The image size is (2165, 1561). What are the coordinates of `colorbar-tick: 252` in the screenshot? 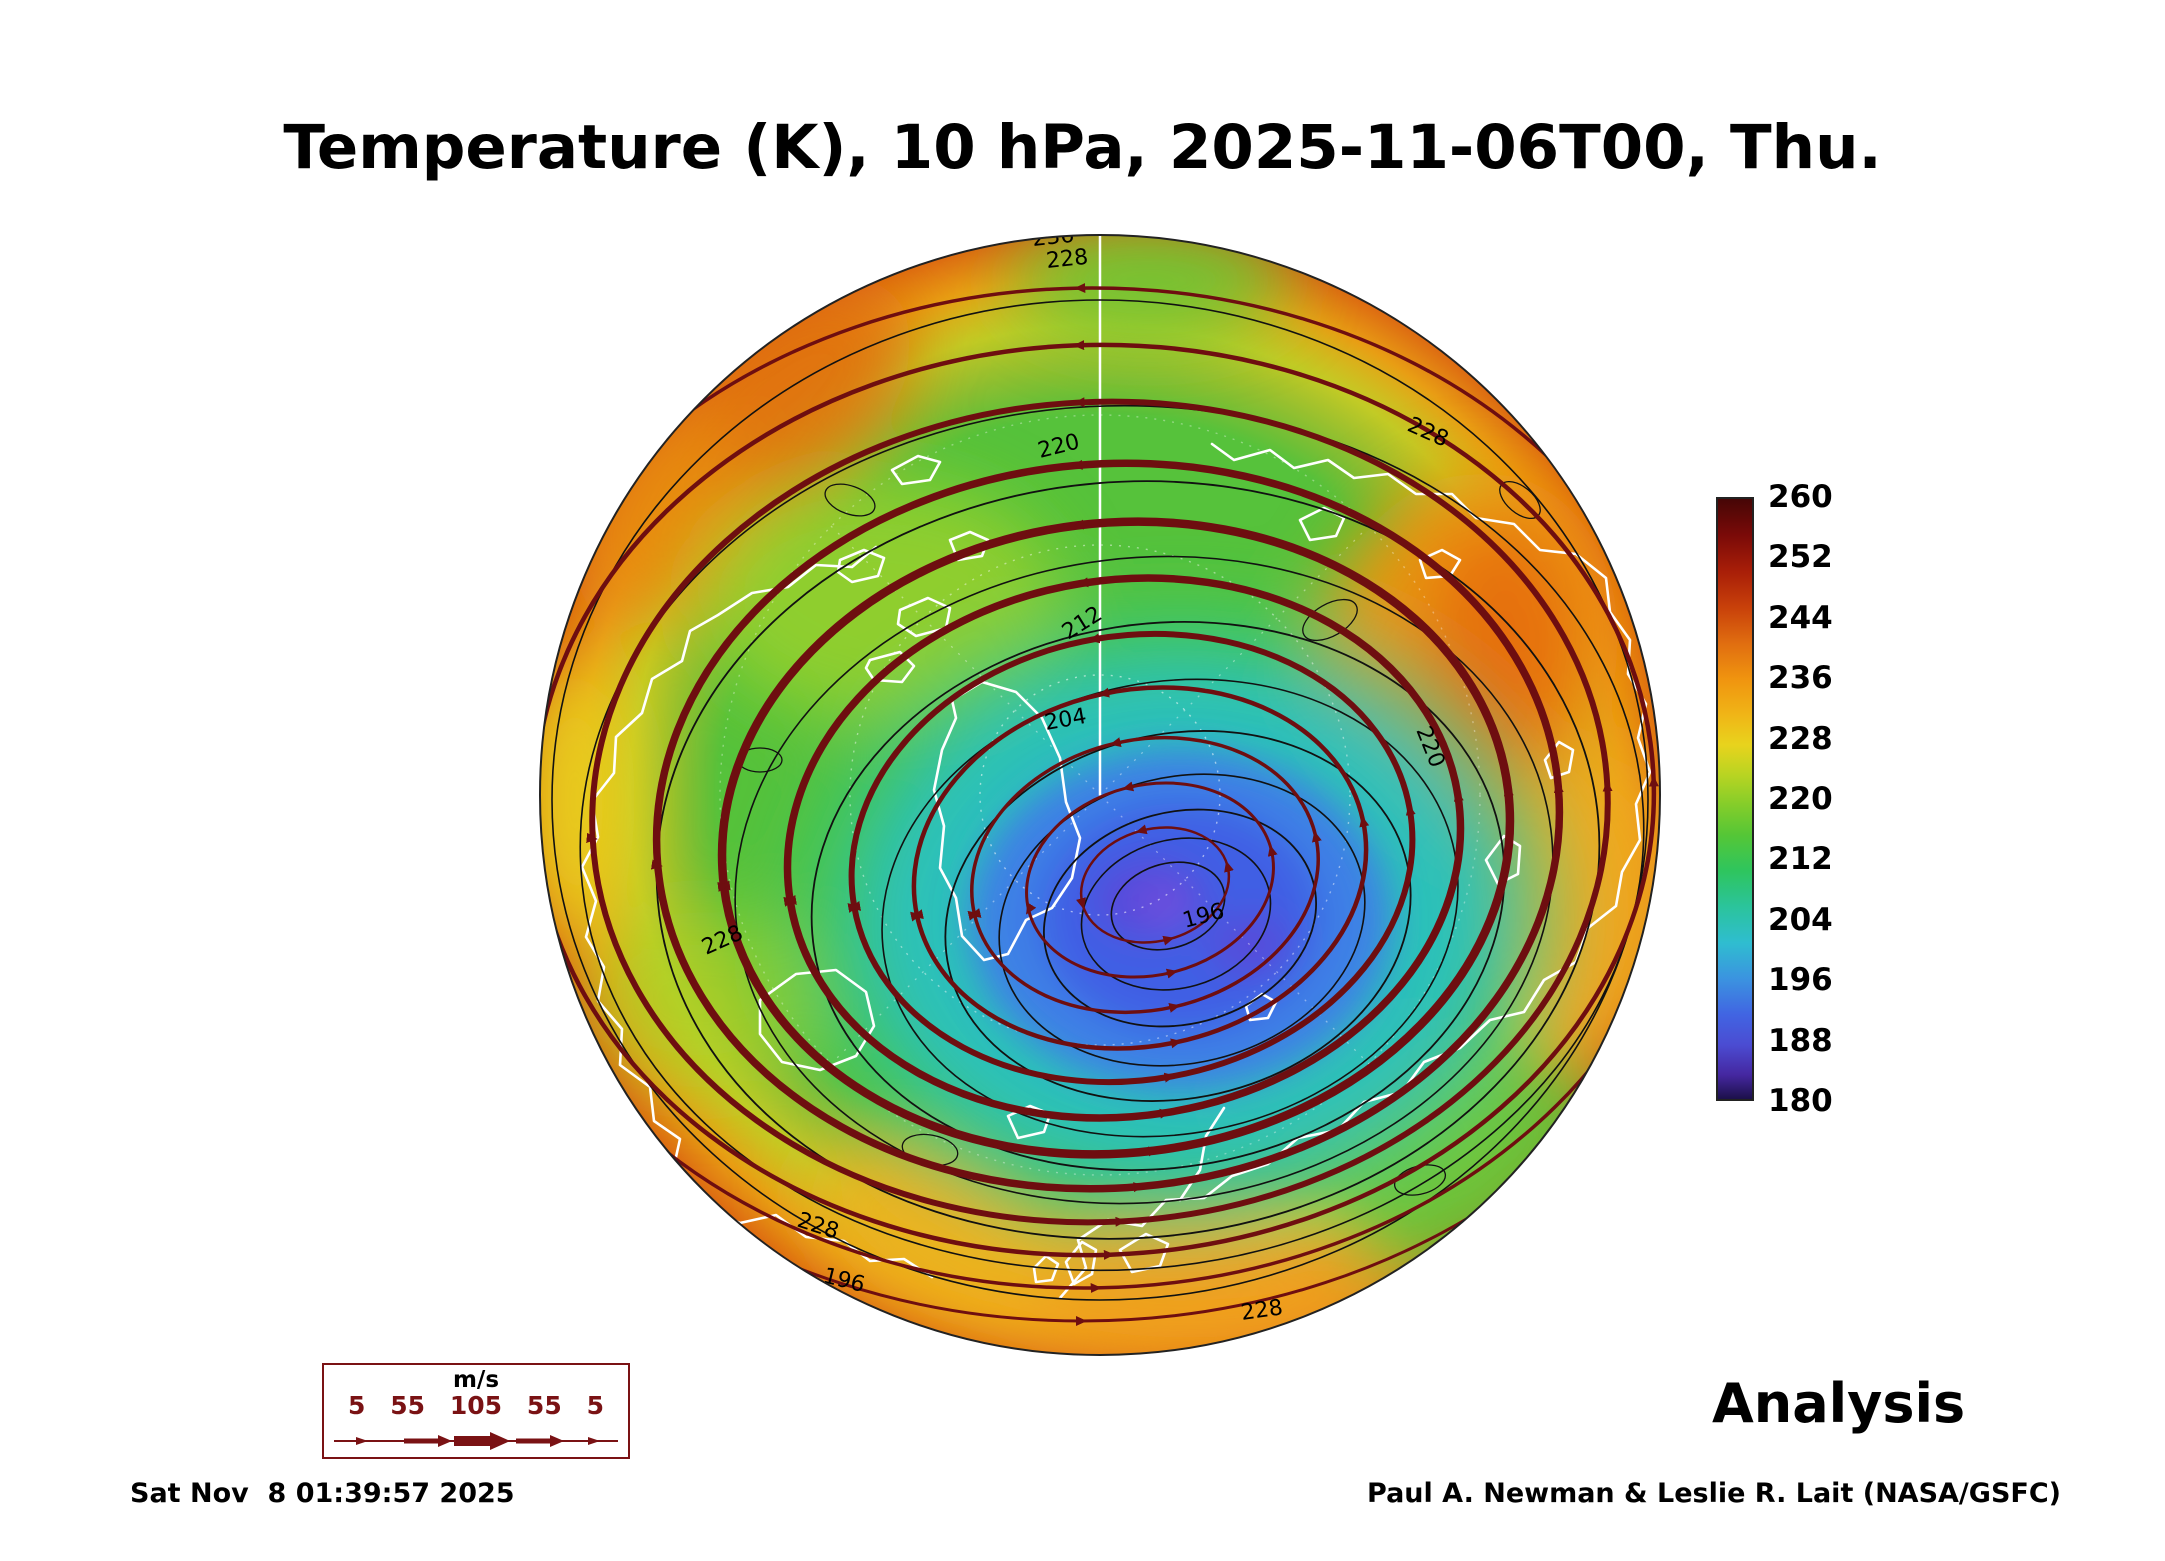 It's located at (1800, 557).